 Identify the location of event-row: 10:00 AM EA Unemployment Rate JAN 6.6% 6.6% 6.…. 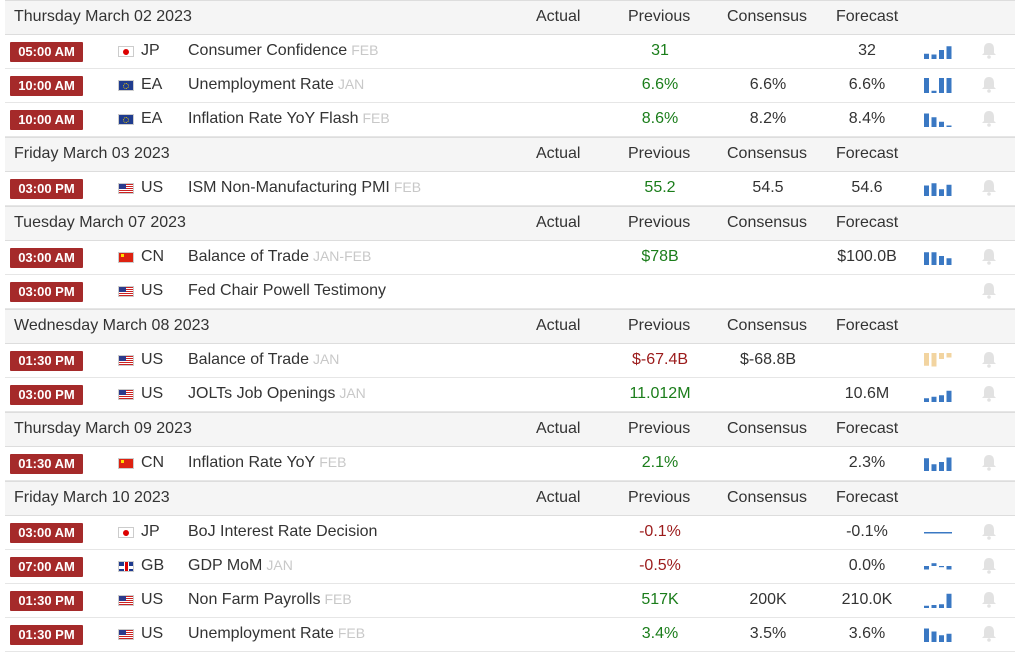
(510, 86).